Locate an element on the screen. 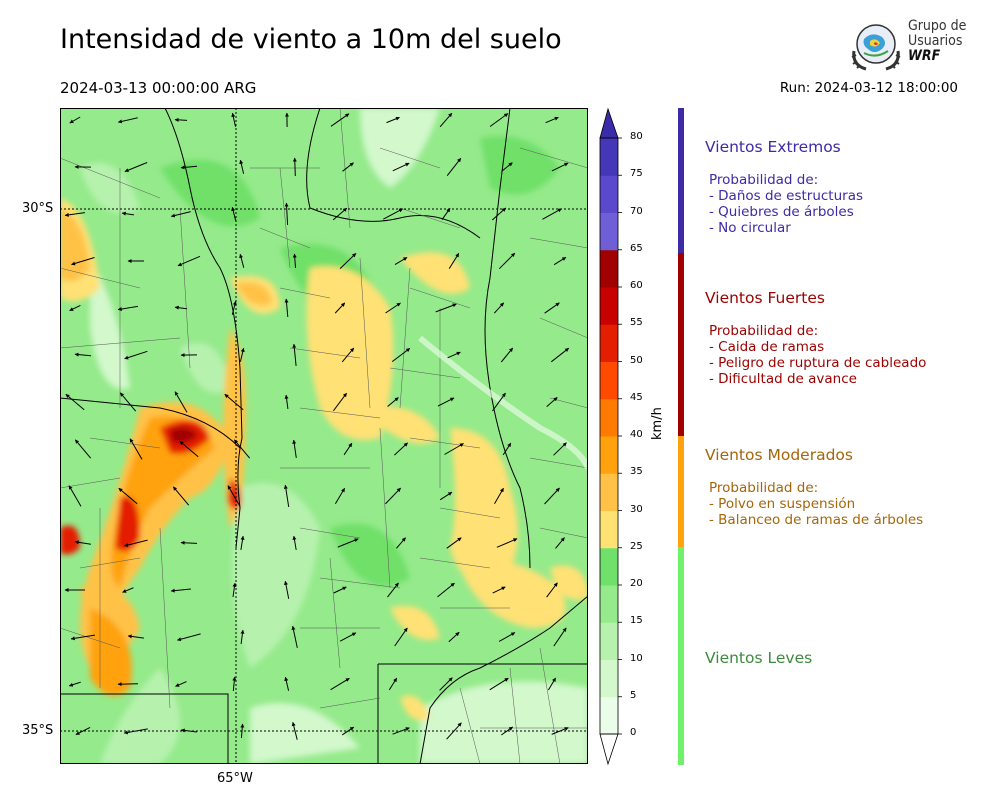 Image resolution: width=1000 pixels, height=800 pixels. category-leves: Vientos Leves is located at coordinates (758, 658).